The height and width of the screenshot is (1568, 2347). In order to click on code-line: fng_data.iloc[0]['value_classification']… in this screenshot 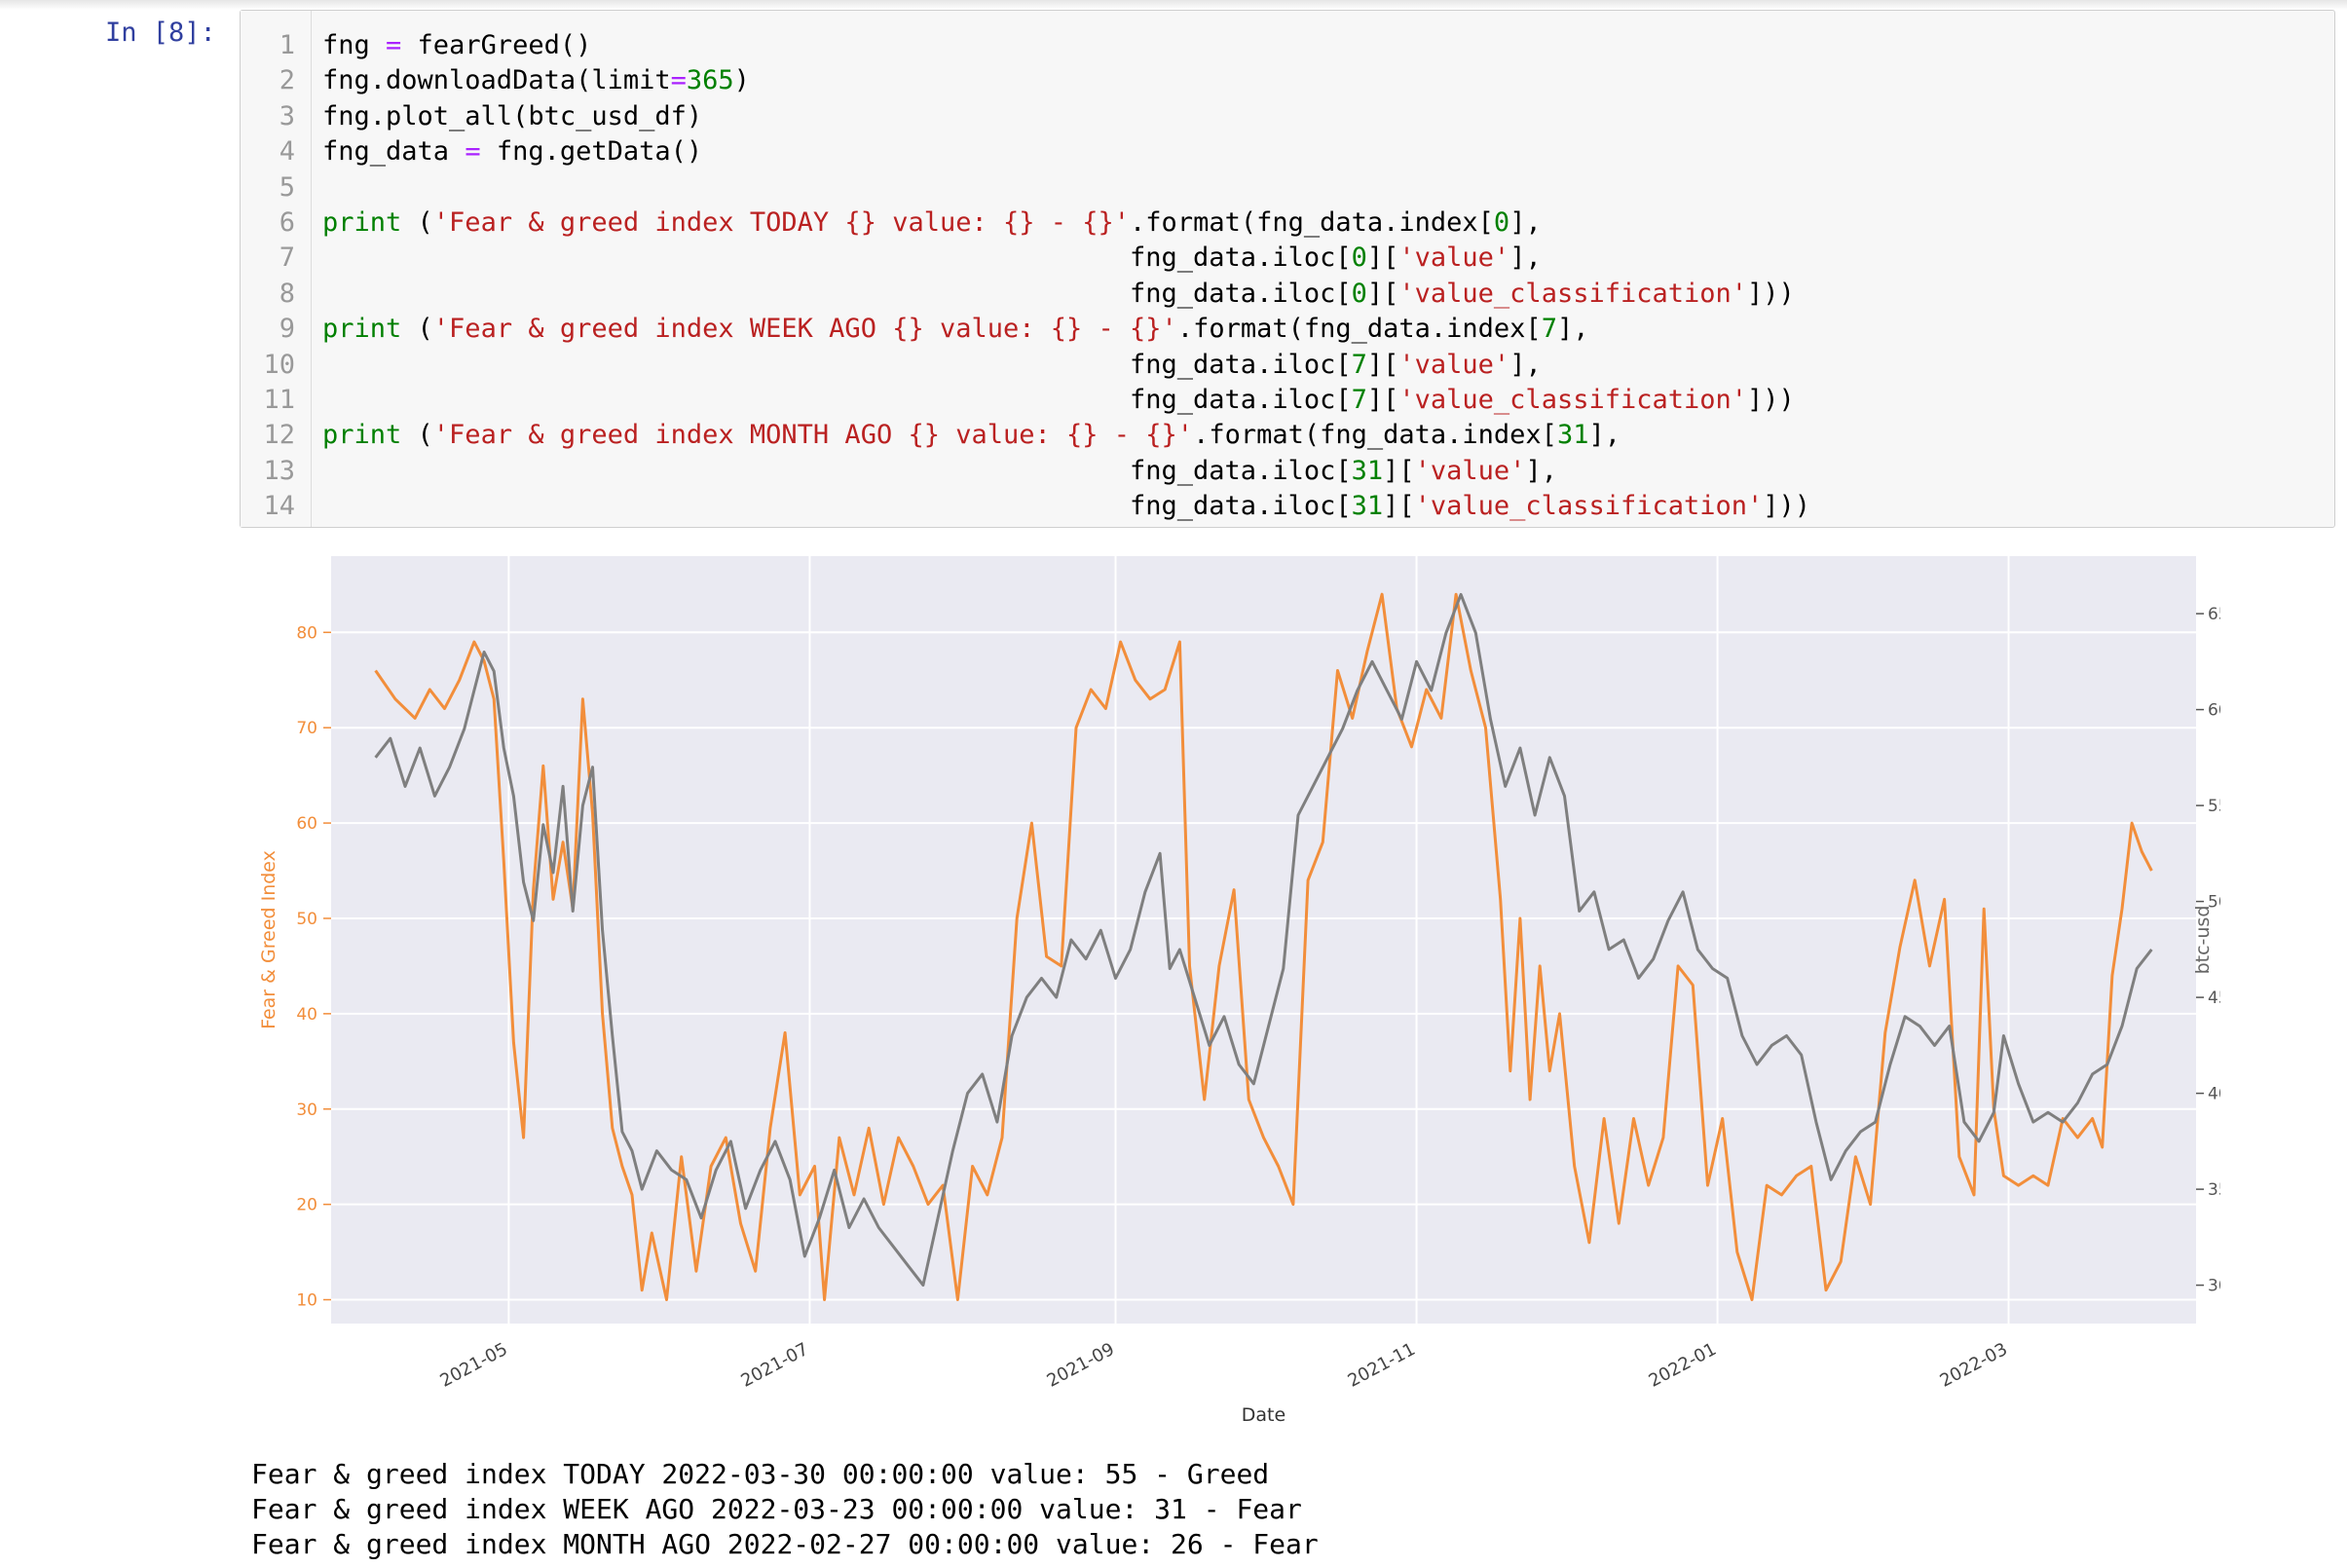, I will do `click(1058, 294)`.